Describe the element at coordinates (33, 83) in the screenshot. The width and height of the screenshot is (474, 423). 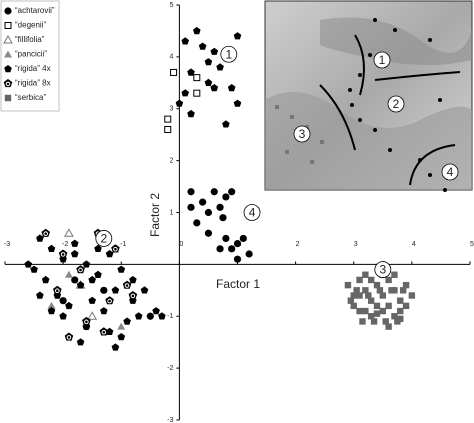
I see `legend-label: “rigida” 8x` at that location.